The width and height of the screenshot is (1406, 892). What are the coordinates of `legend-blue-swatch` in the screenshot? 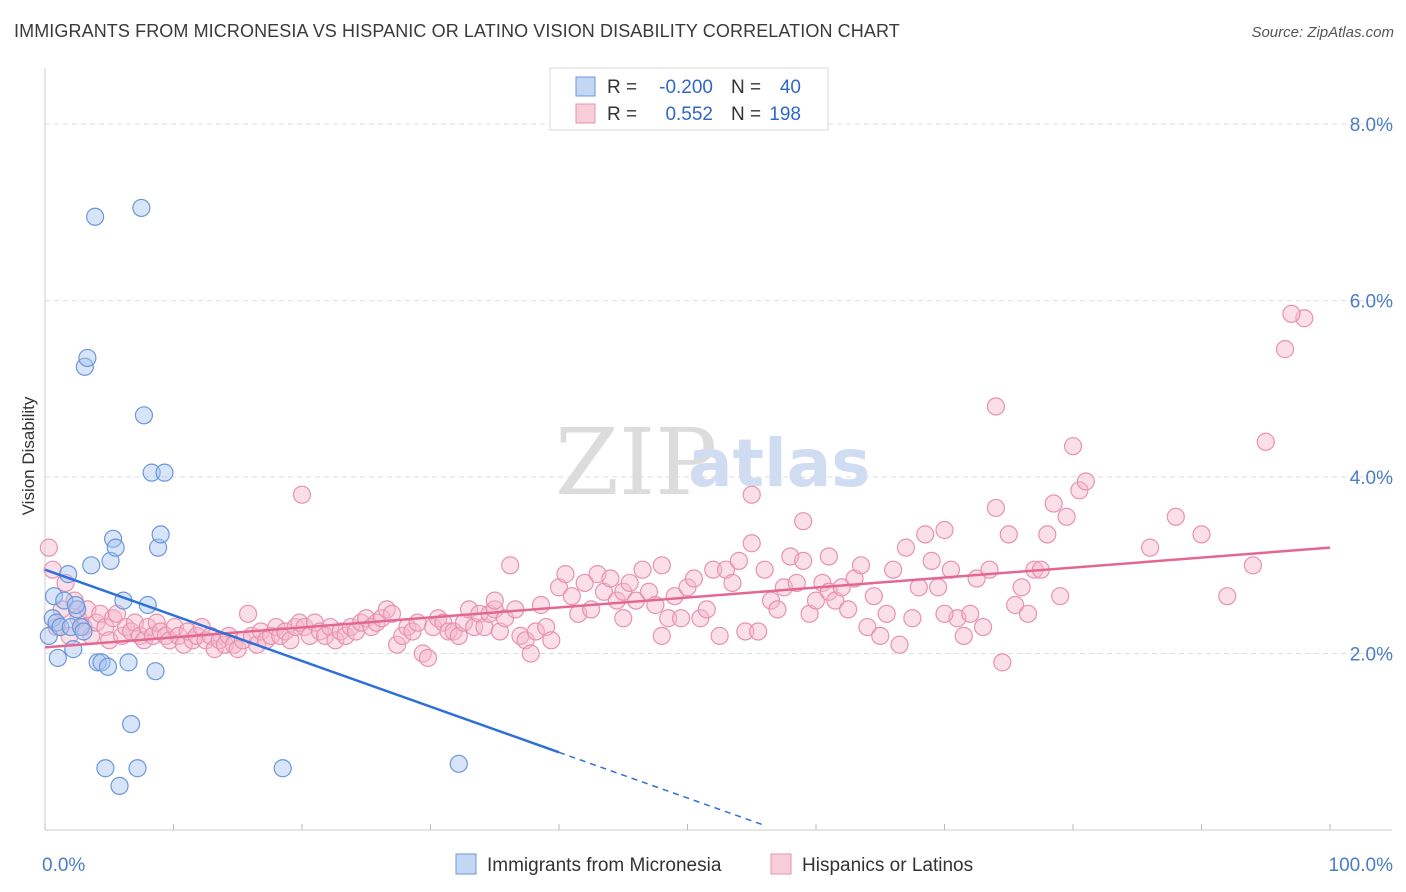 It's located at (585, 86).